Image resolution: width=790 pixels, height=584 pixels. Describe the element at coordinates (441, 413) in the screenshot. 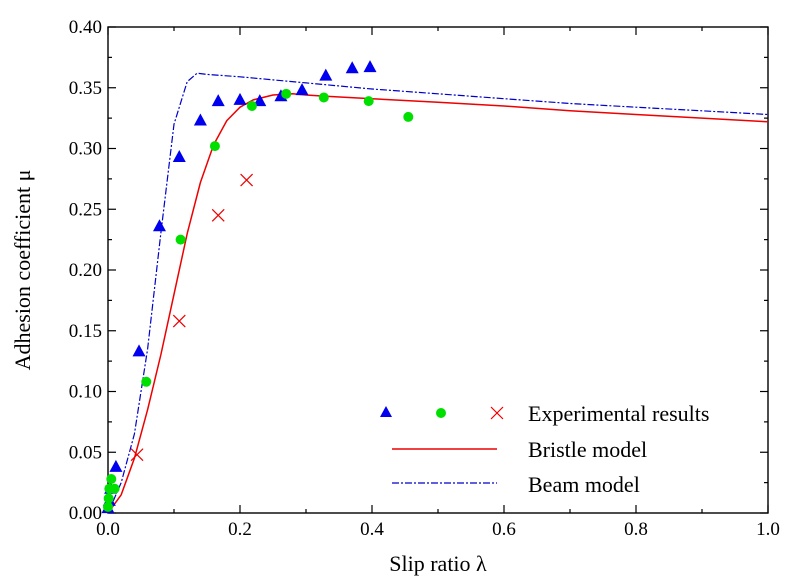

I see `legend-circle-marker` at that location.